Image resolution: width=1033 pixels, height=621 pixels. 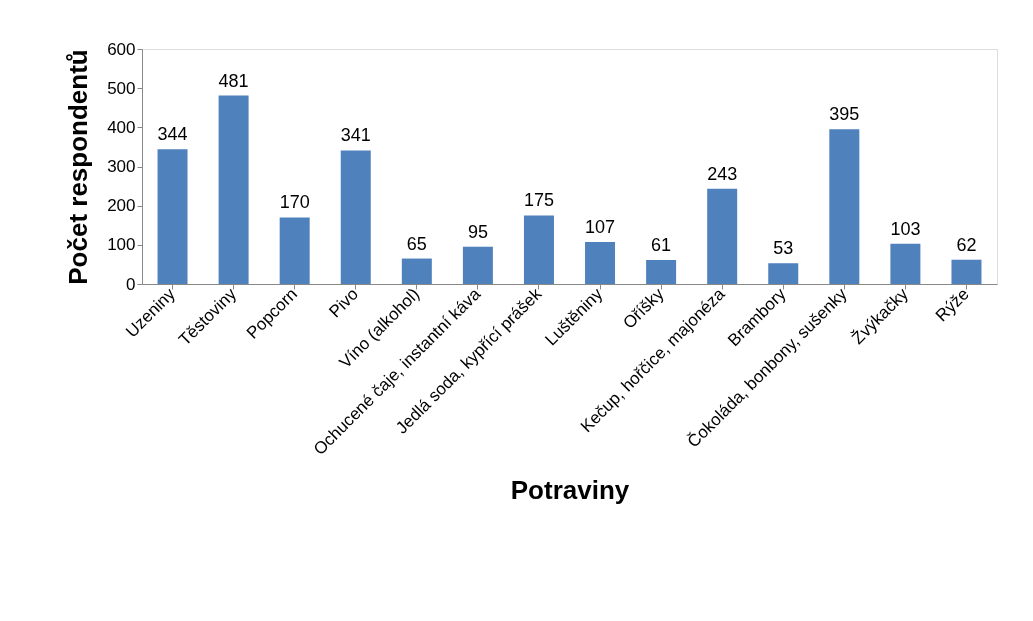 I want to click on x-axis-title: Potraviny, so click(x=570, y=490).